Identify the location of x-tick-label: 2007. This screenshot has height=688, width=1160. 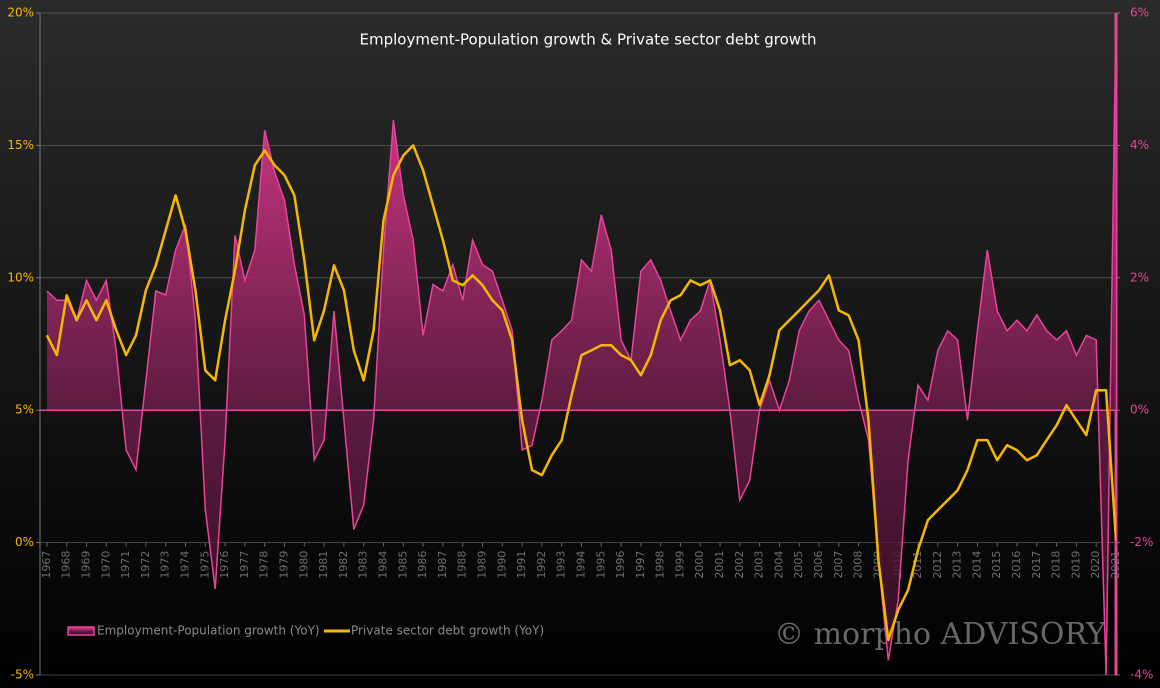
(838, 565).